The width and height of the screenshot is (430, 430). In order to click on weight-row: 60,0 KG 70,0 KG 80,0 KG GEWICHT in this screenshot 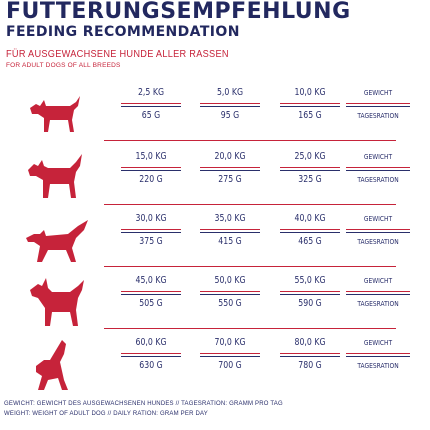, I will do `click(215, 347)`.